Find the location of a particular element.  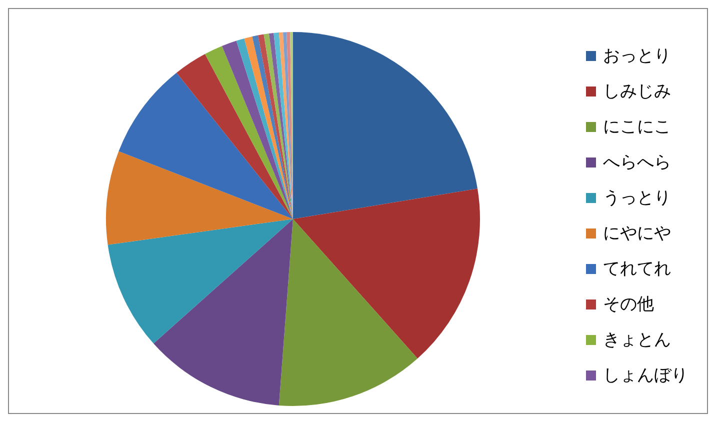

legend-label: にこにこ is located at coordinates (637, 127).